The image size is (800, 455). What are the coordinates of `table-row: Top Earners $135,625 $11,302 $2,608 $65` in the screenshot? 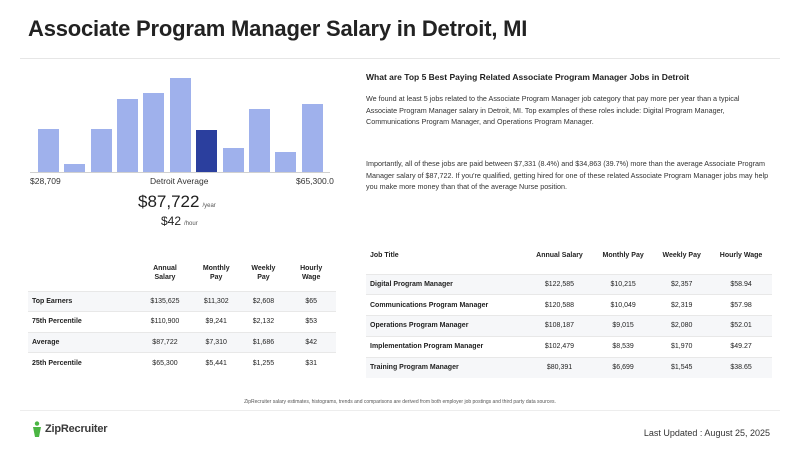 It's located at (182, 301).